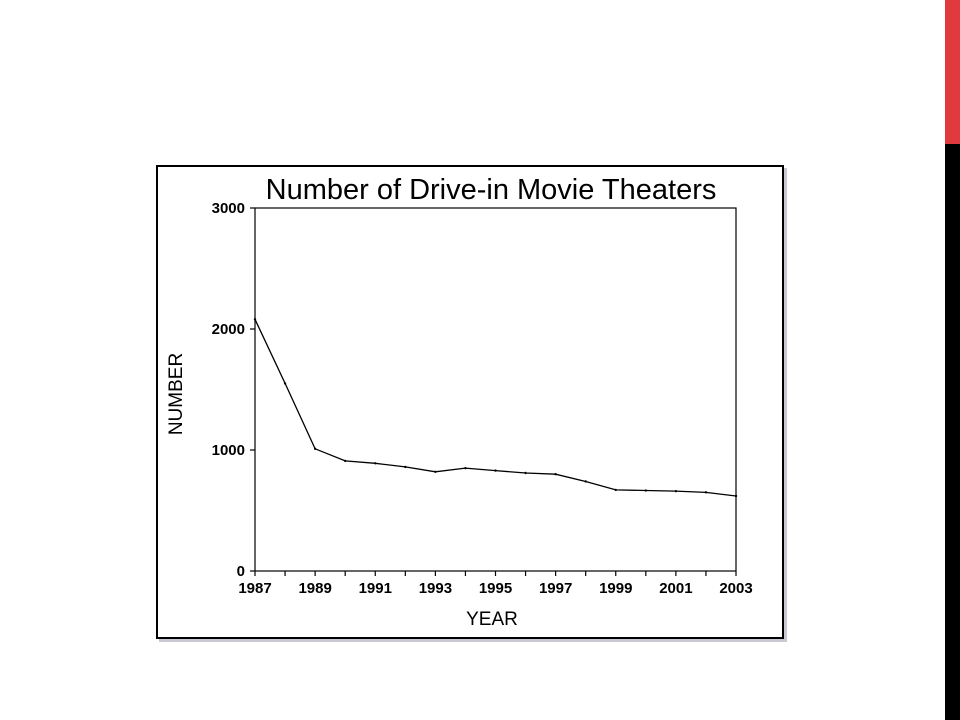  What do you see at coordinates (228, 450) in the screenshot?
I see `y-tick-label: 1000` at bounding box center [228, 450].